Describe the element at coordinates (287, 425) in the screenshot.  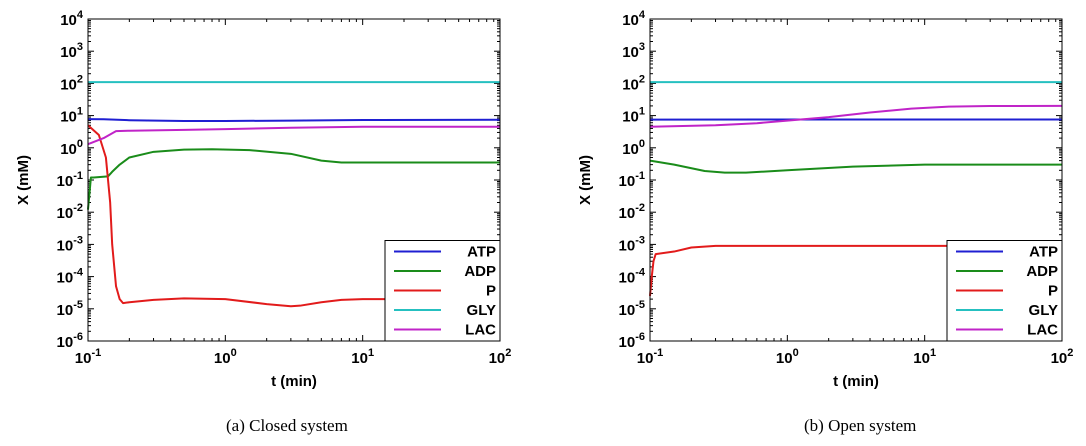
I see `figure-caption: (a) Closed system` at that location.